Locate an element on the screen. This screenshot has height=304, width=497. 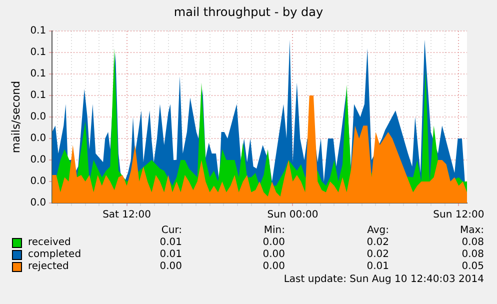
text: 0.05 is located at coordinates (472, 267).